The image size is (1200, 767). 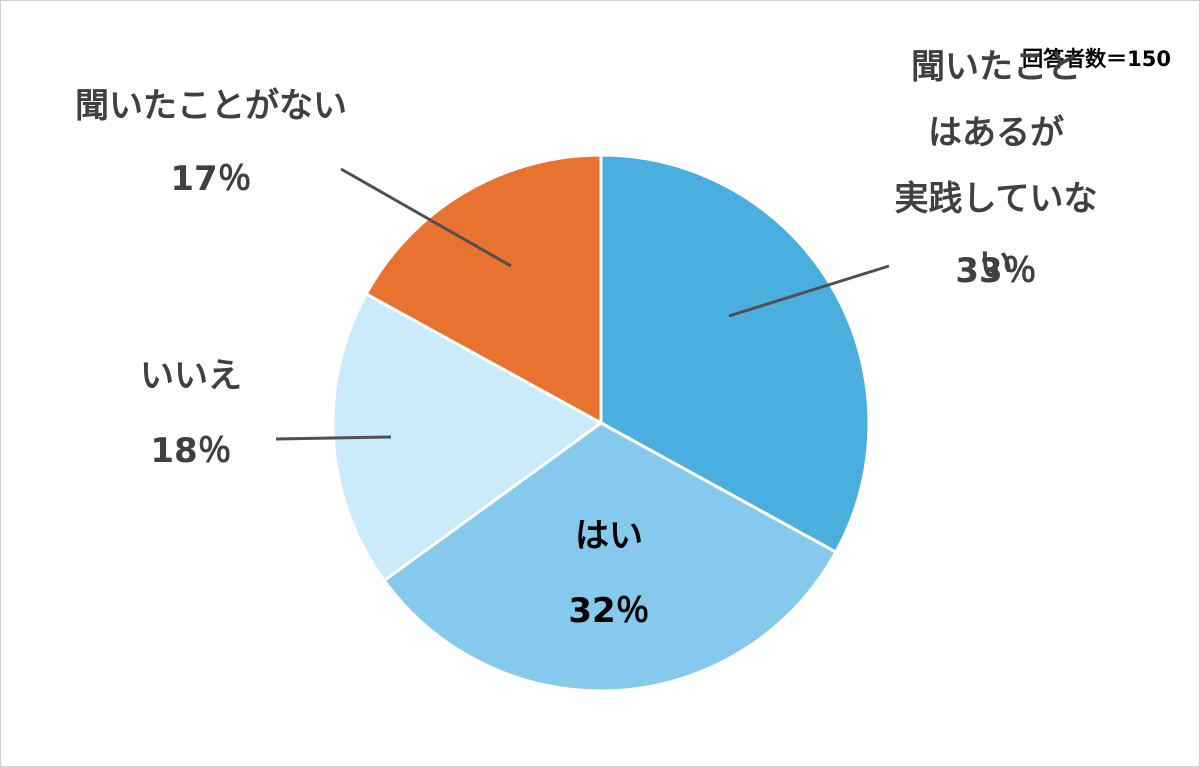 What do you see at coordinates (1096, 59) in the screenshot?
I see `annotation: 回答者数＝150` at bounding box center [1096, 59].